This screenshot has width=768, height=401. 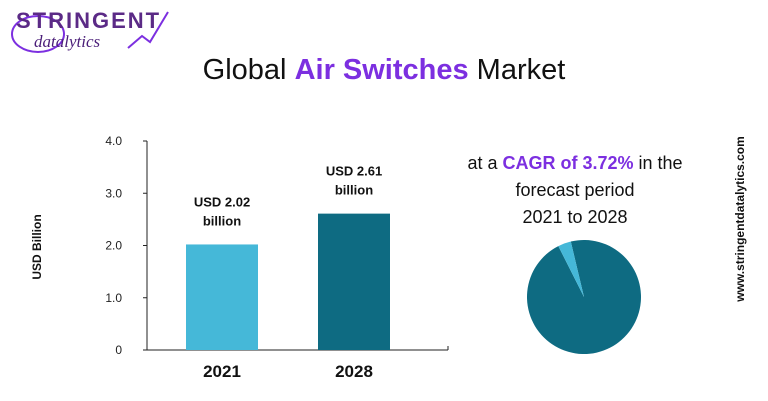 I want to click on y-tick-label: 3.0, so click(x=113, y=193).